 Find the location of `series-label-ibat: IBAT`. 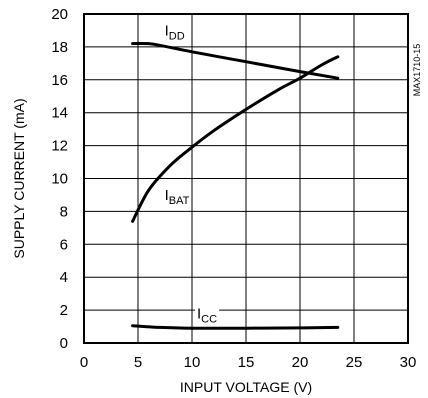

series-label-ibat: IBAT is located at coordinates (177, 197).